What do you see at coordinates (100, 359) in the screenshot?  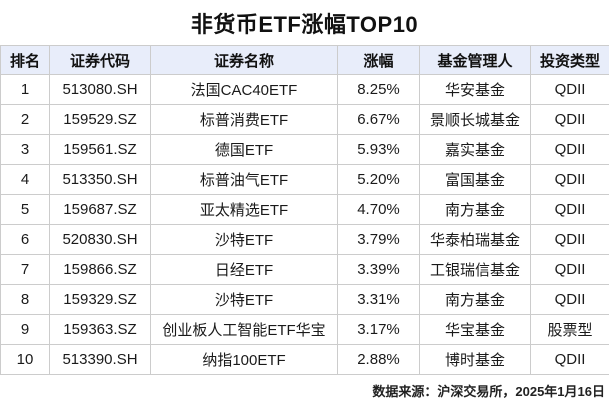 I see `cell-code: 513390.SH` at bounding box center [100, 359].